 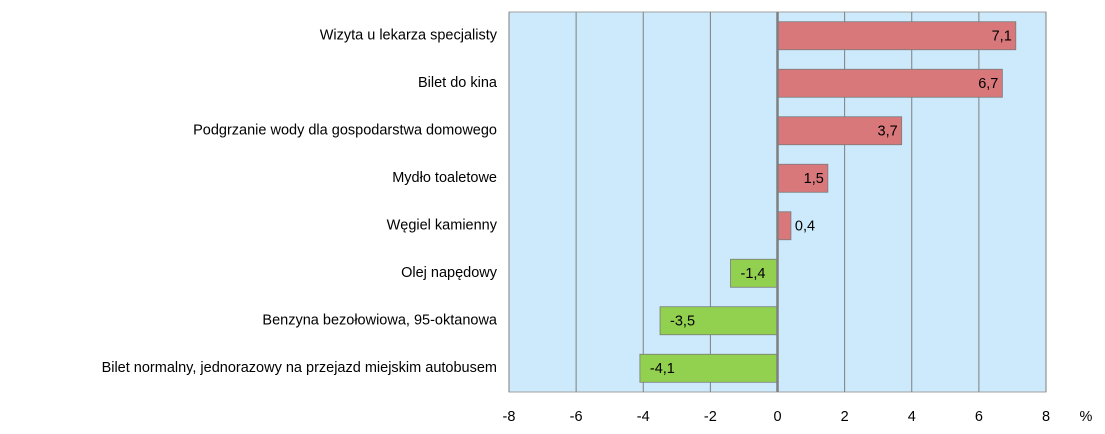 I want to click on x-tick-label: -4, so click(x=643, y=417).